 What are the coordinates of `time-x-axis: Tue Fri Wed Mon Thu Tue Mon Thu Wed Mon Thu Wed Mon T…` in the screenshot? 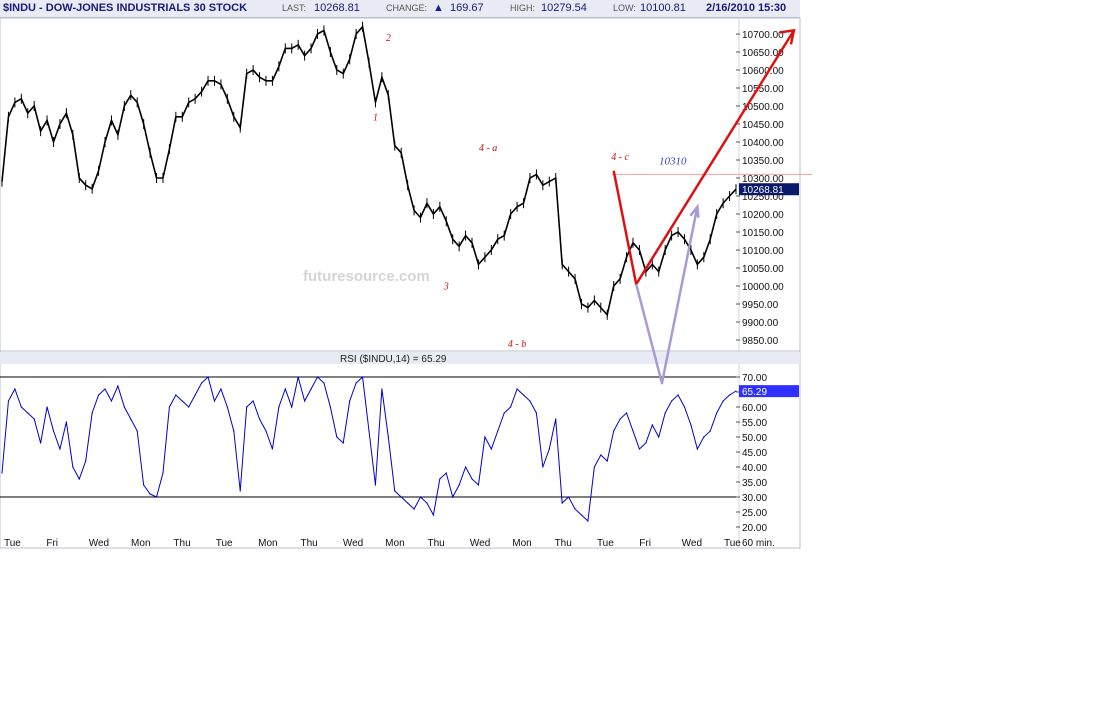 It's located at (389, 543).